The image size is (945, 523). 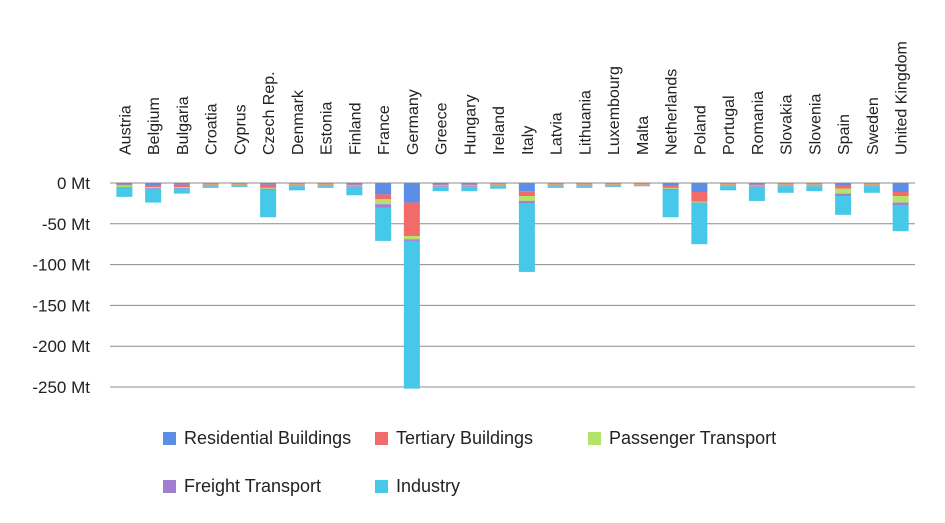 I want to click on category-label: Belgium, so click(x=154, y=126).